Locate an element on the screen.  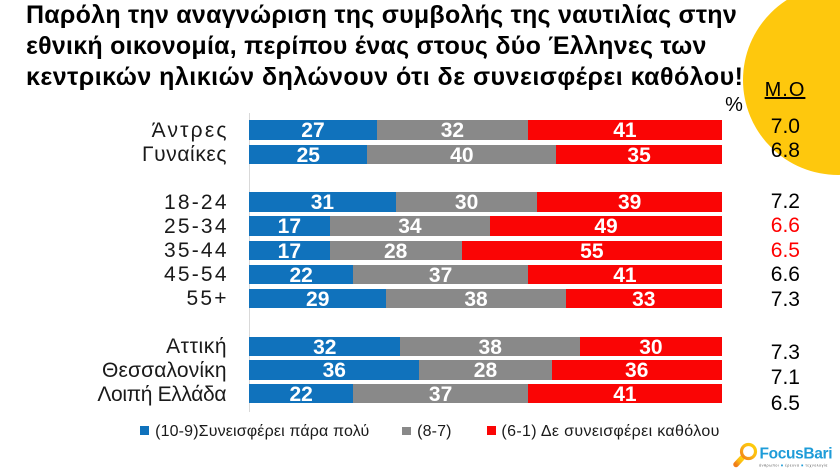
svg-text: άνθρωποι ■ έρευνα ■ τεχνολογία is located at coordinates (793, 466).